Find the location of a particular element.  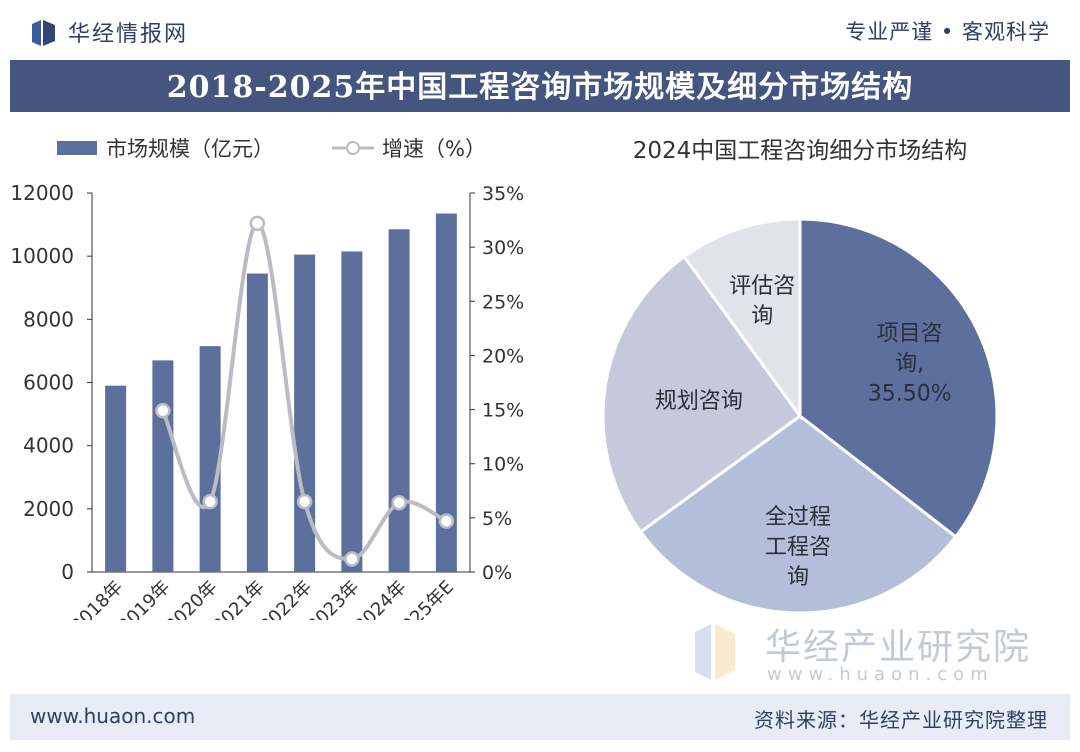

footer-url: www.huaon.com is located at coordinates (113, 716).